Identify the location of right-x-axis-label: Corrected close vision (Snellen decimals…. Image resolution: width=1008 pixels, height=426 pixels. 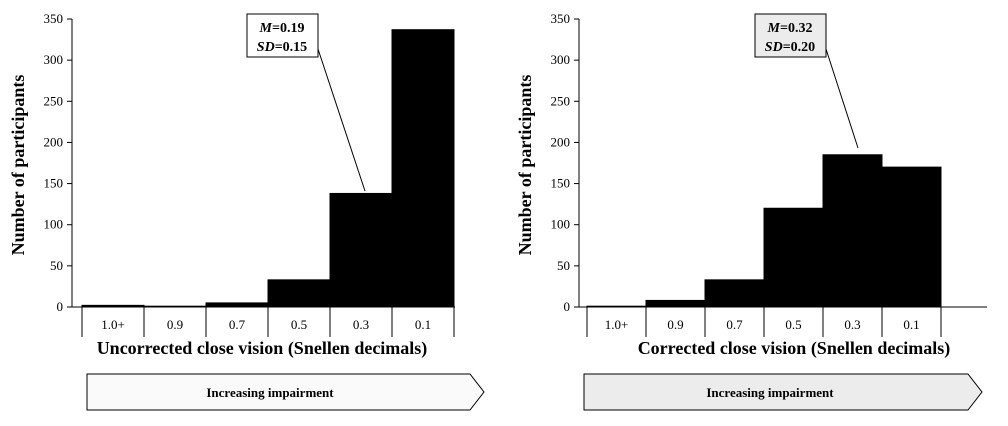
(794, 348).